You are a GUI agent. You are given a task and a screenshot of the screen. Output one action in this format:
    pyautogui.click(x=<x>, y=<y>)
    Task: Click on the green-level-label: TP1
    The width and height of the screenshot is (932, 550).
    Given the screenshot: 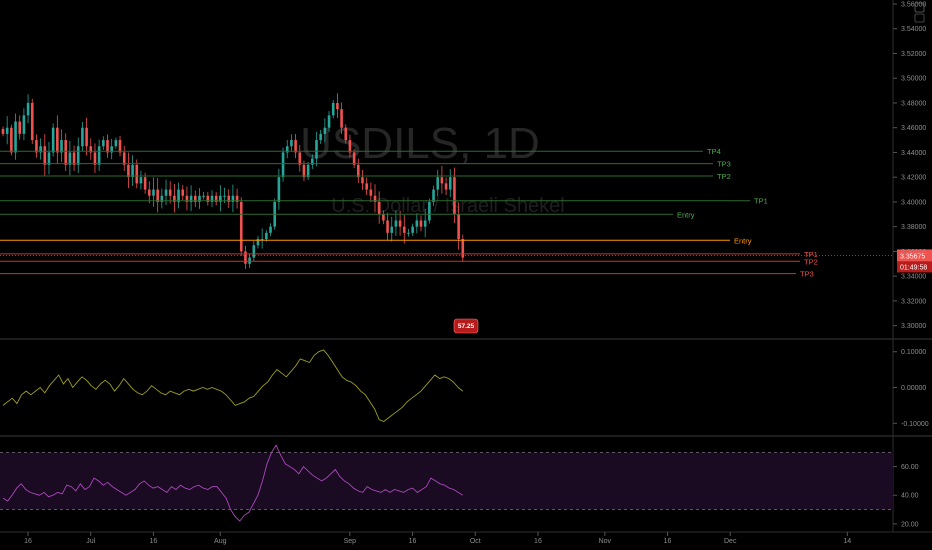 What is the action you would take?
    pyautogui.click(x=761, y=201)
    